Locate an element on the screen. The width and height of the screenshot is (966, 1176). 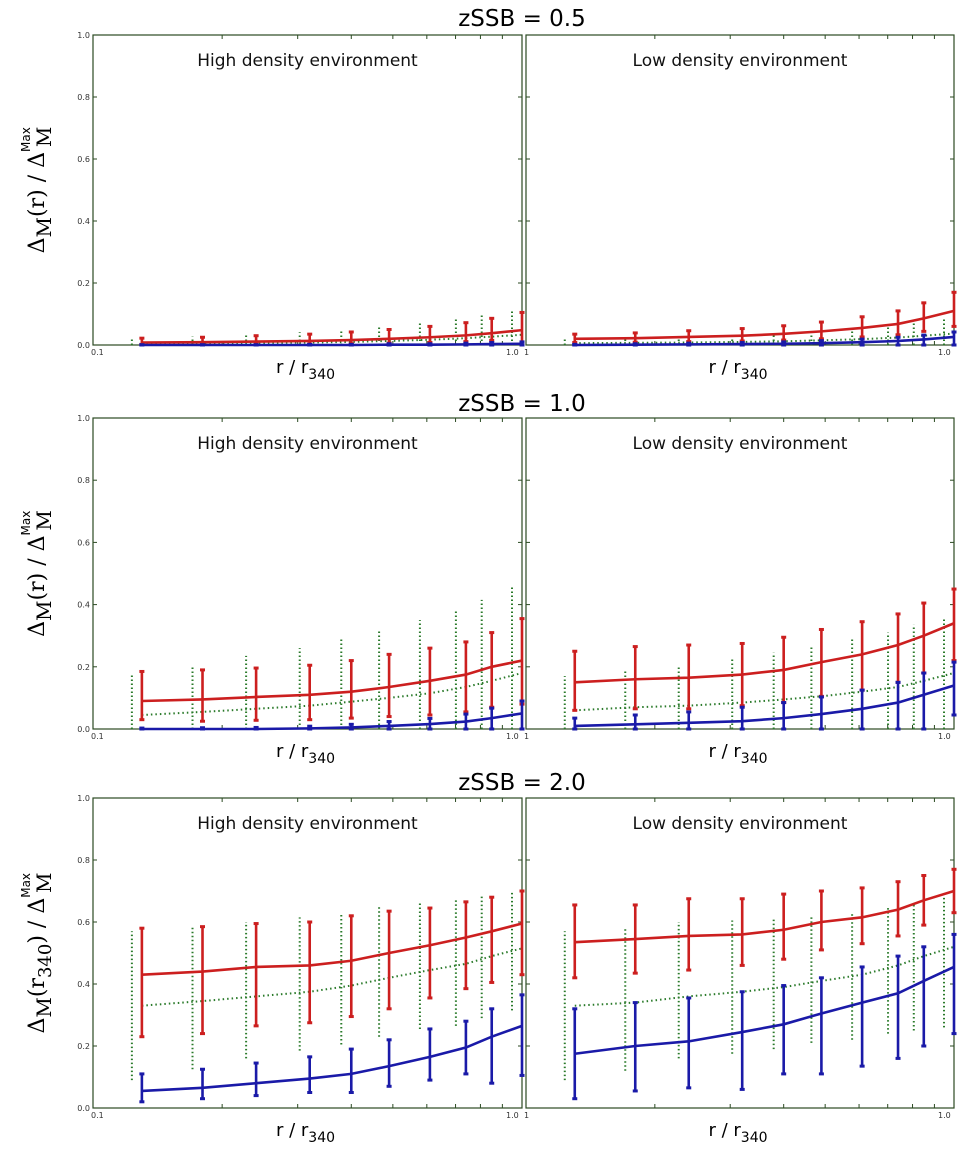
row-title: zSSB = 2.0 is located at coordinates (522, 783).